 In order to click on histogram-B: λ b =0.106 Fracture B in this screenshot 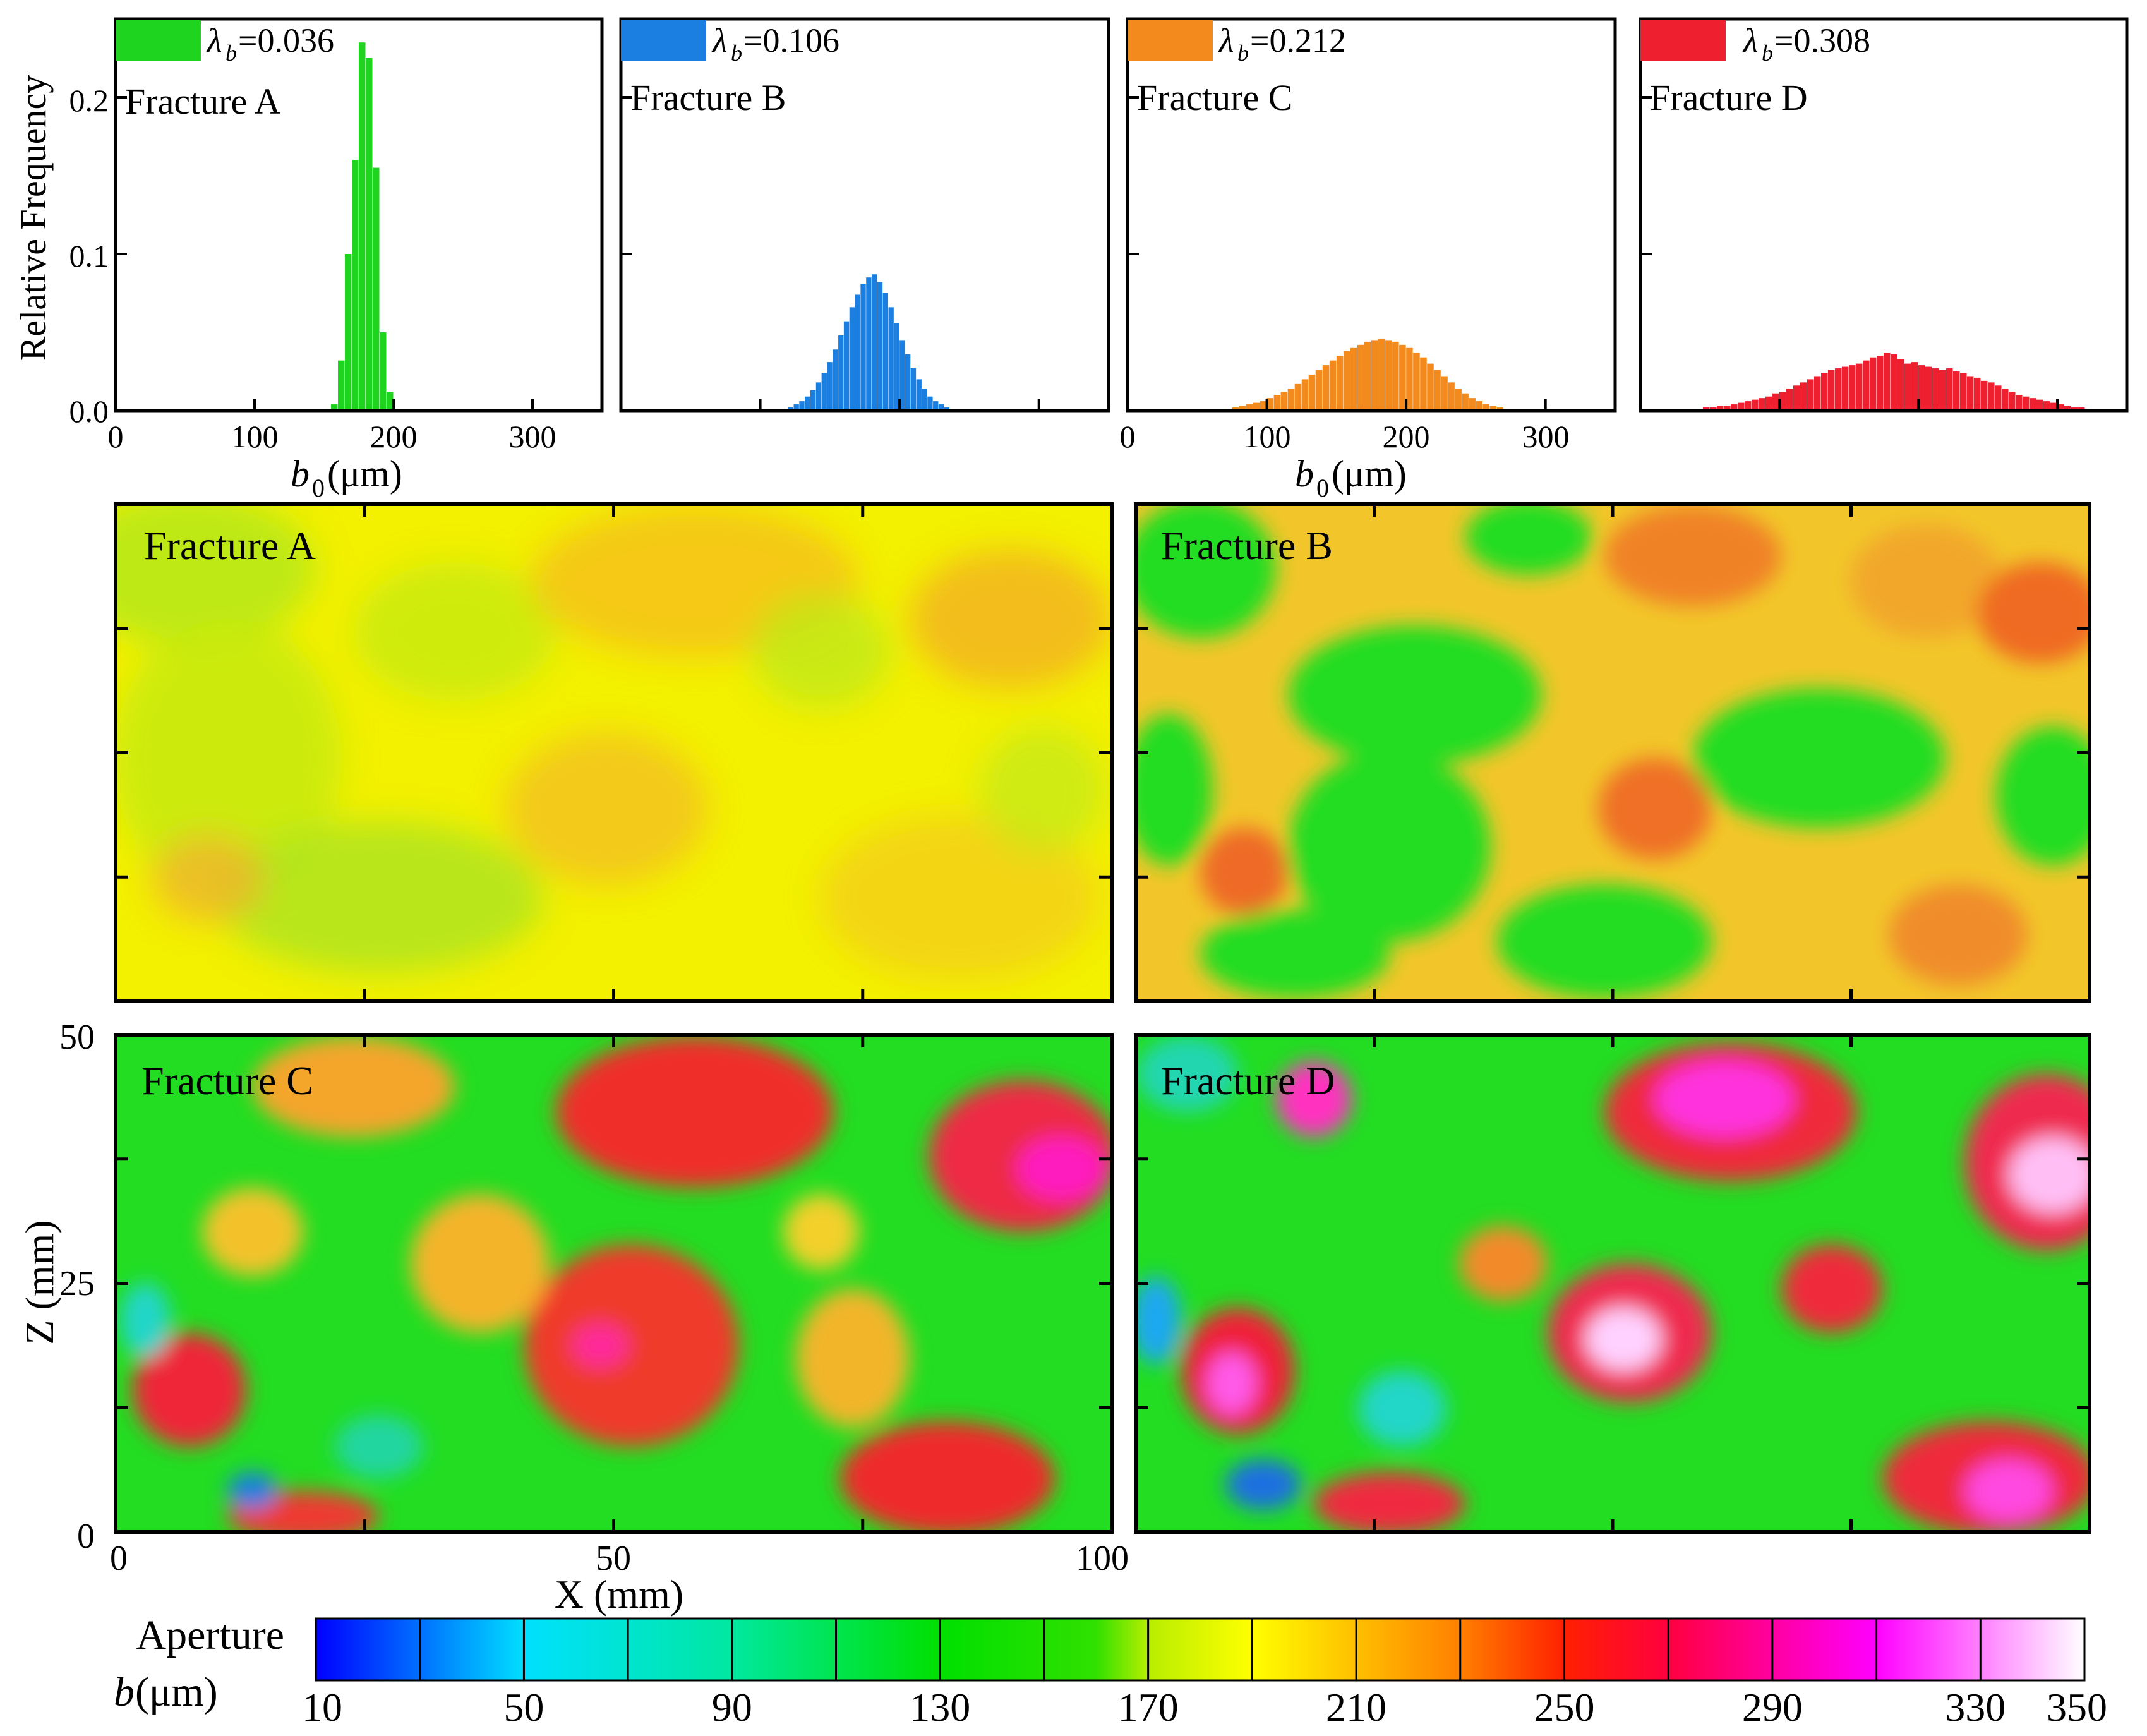, I will do `click(865, 215)`.